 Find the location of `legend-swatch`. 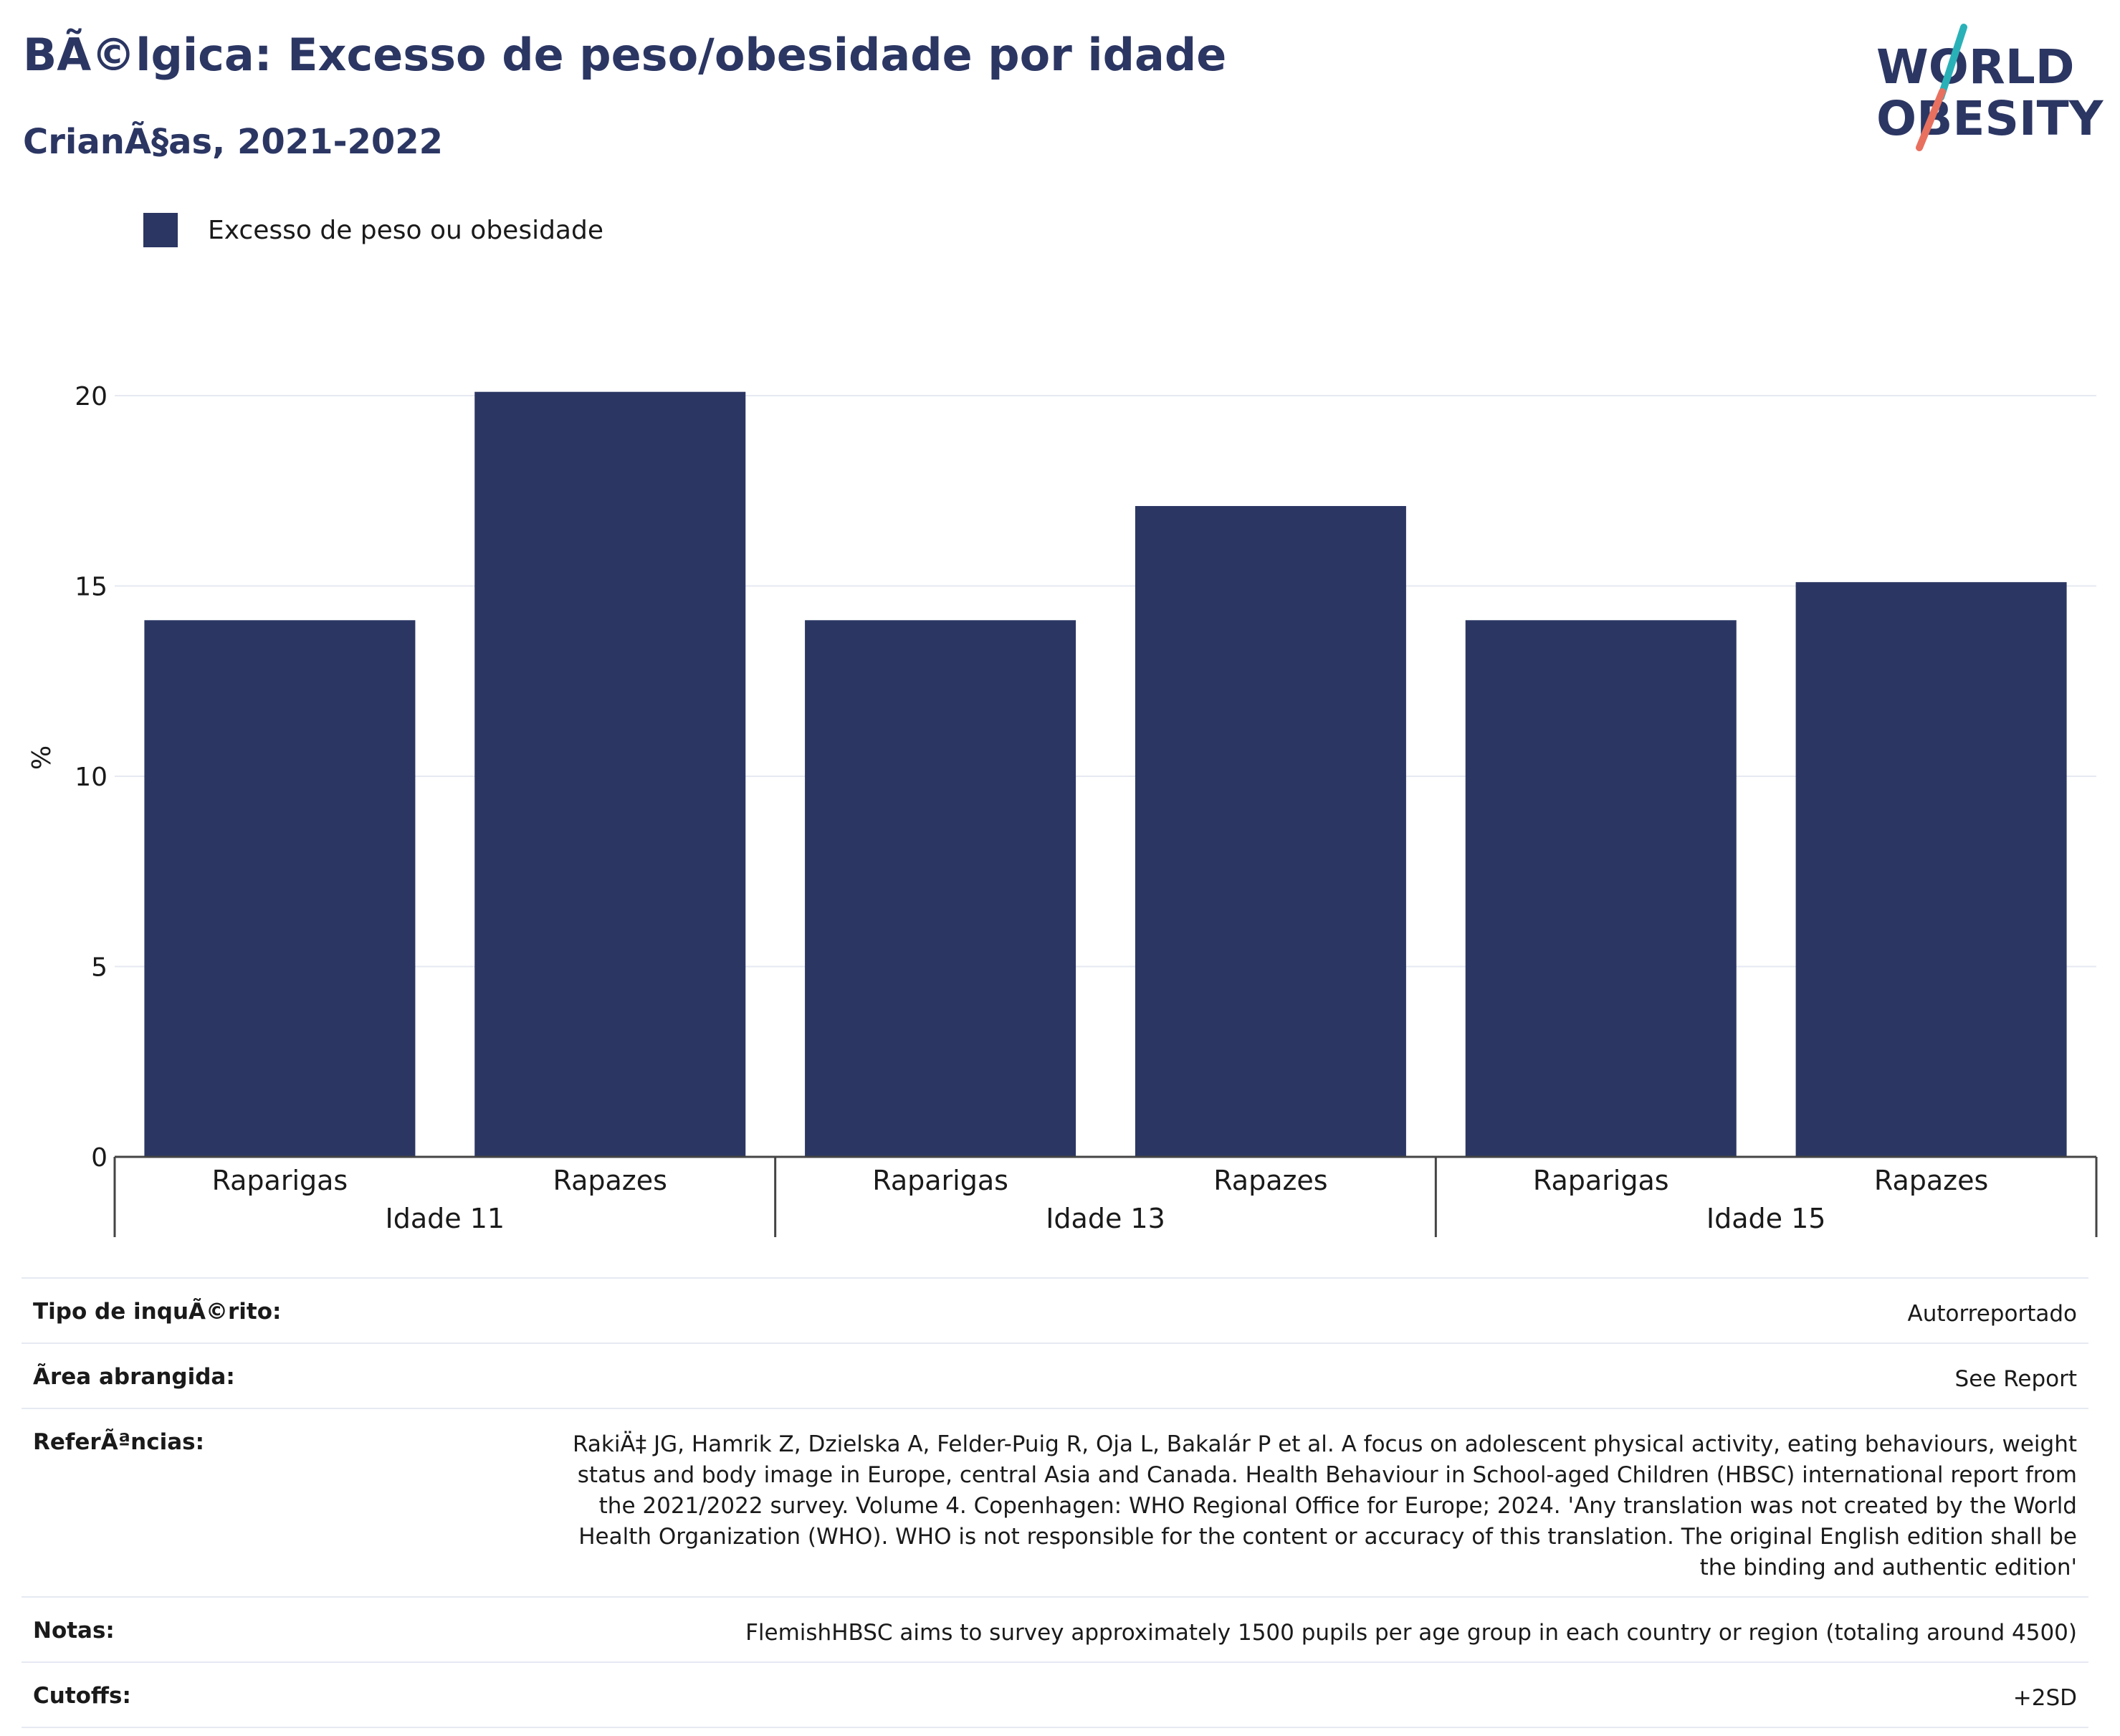

legend-swatch is located at coordinates (160, 230).